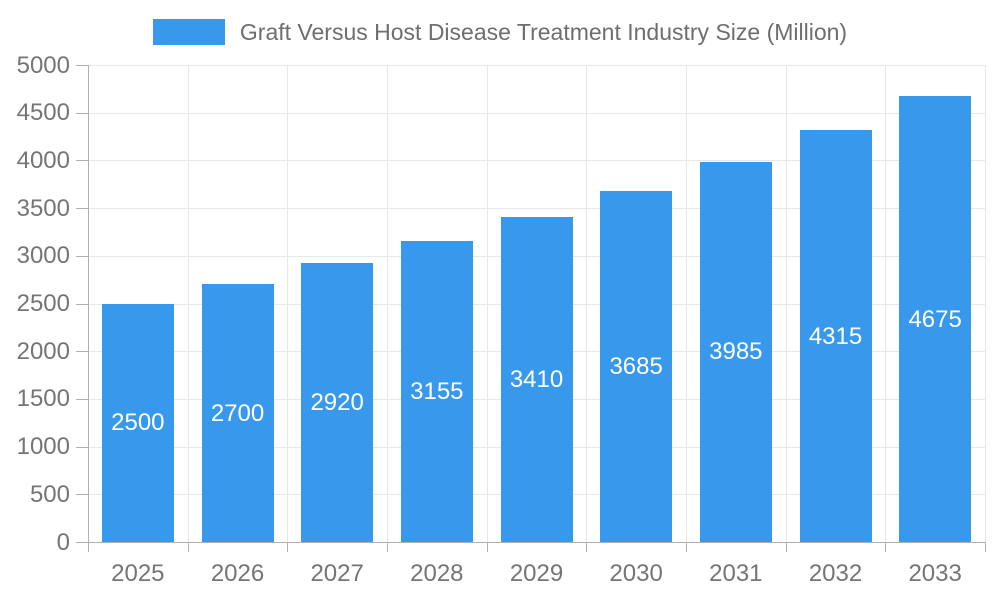  I want to click on bar-value-label: 4675, so click(935, 319).